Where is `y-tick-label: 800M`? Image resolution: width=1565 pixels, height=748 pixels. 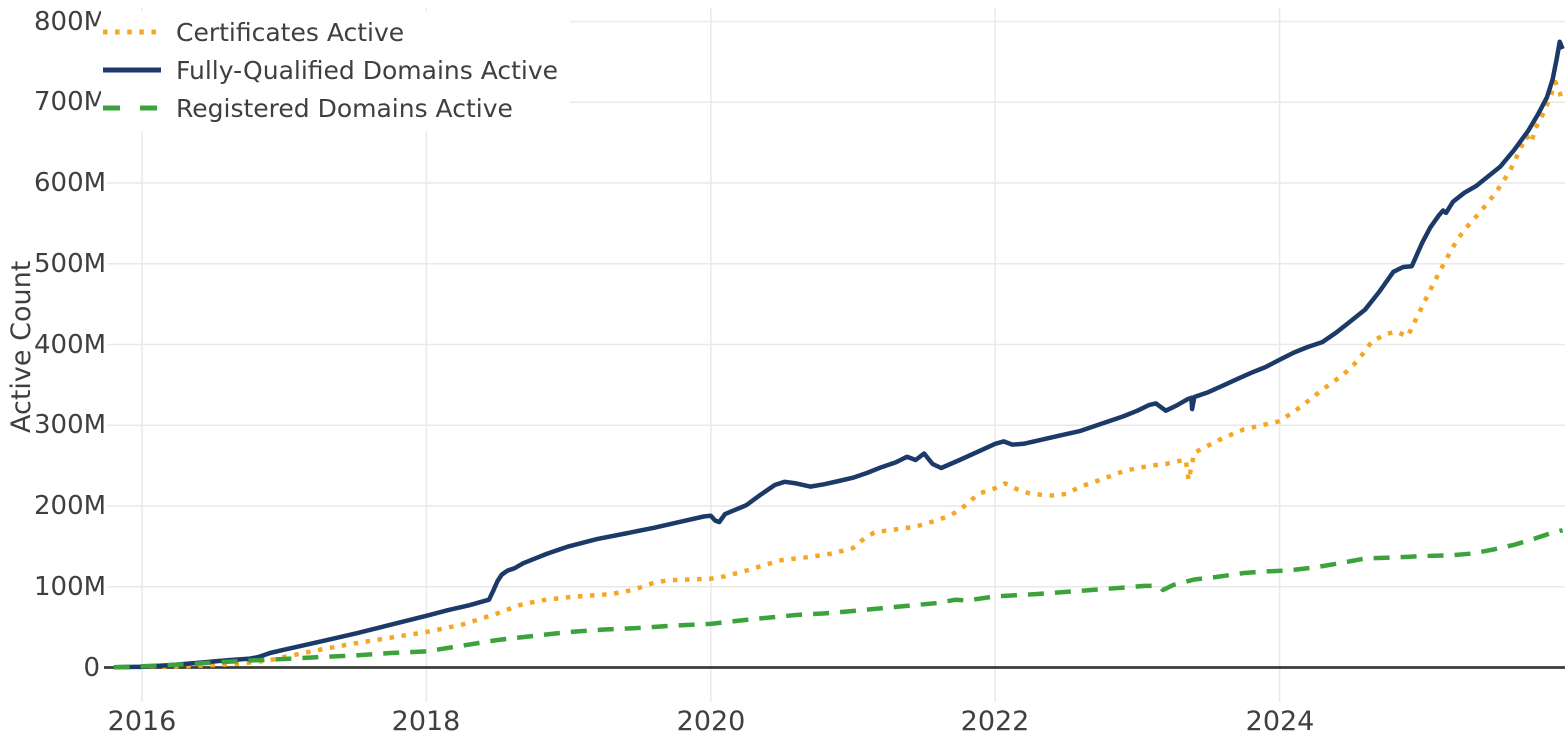
y-tick-label: 800M is located at coordinates (70, 22).